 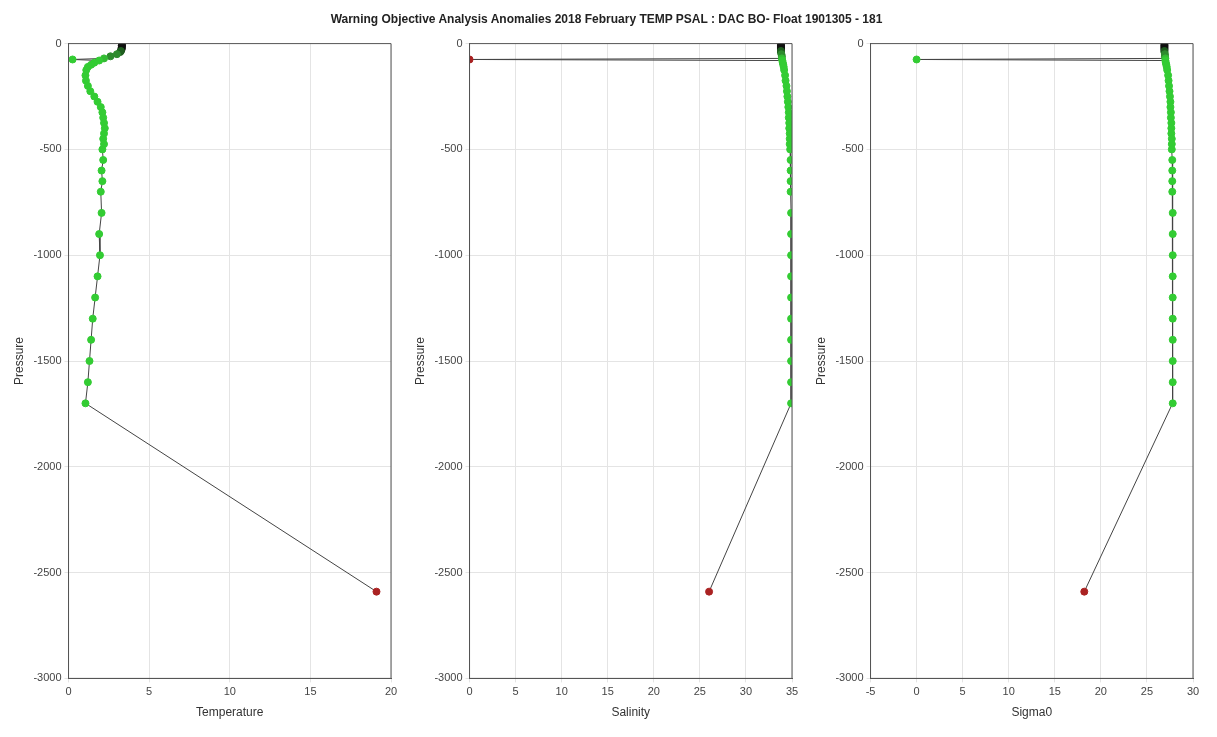 What do you see at coordinates (606, 19) in the screenshot?
I see `chart-title: Warning Objective Analysis Anomalies 2018 February TEMP PSAL : DAC BO- Float 1901305 - 181` at bounding box center [606, 19].